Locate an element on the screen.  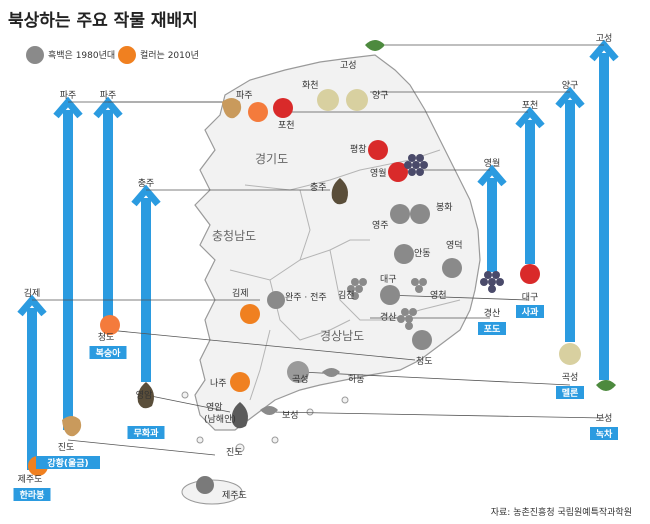
arrow-shaft-ginseng is located at coordinates (68, 270).